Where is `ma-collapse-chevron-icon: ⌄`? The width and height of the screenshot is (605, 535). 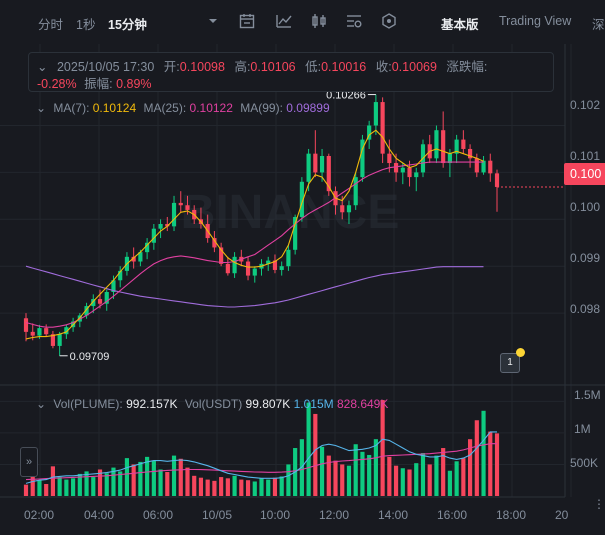 ma-collapse-chevron-icon: ⌄ is located at coordinates (41, 108).